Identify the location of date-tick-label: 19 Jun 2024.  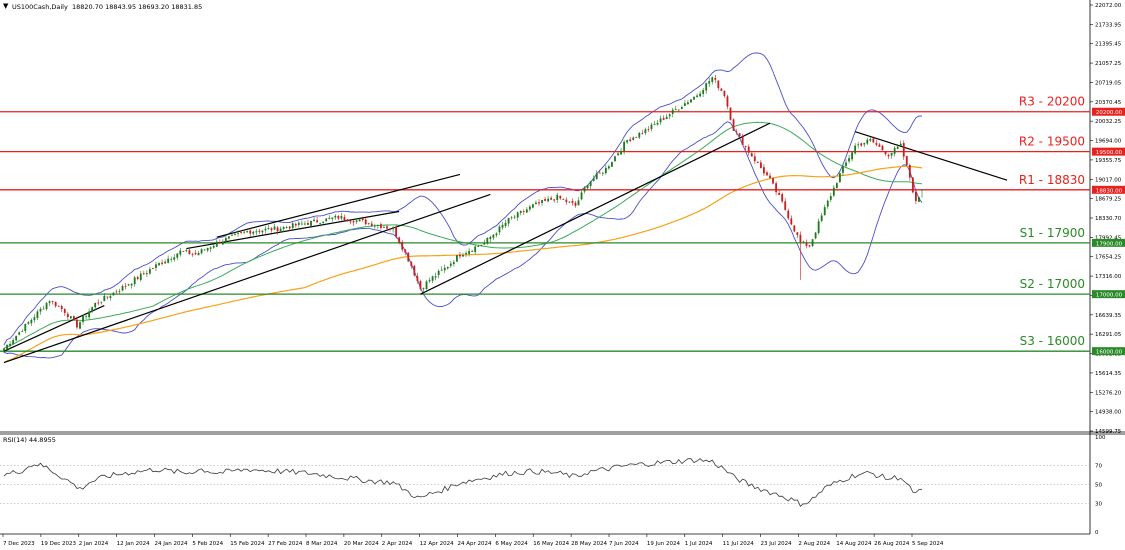
(664, 544).